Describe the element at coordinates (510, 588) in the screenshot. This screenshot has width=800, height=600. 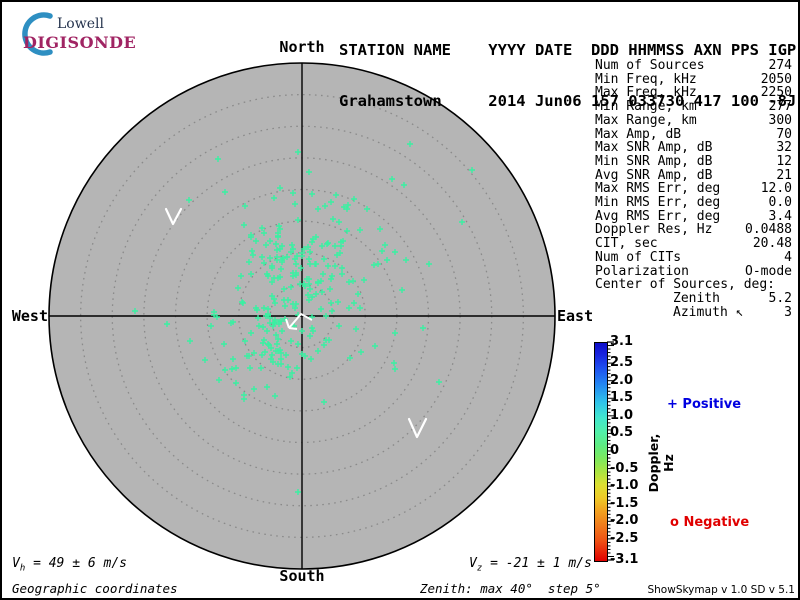
I see `zenith-scale-note: Zenith: max 40° step 5°` at that location.